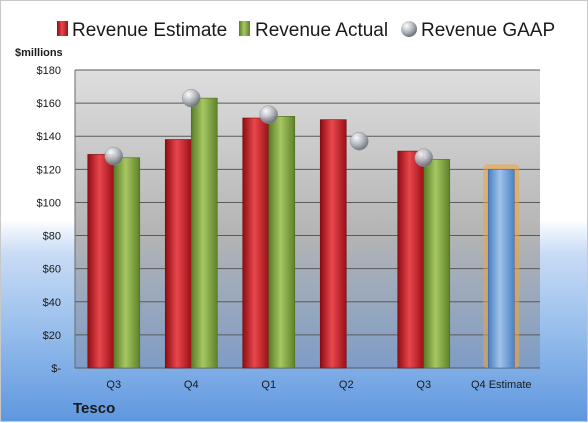  What do you see at coordinates (39, 53) in the screenshot?
I see `unit-label: $millions` at bounding box center [39, 53].